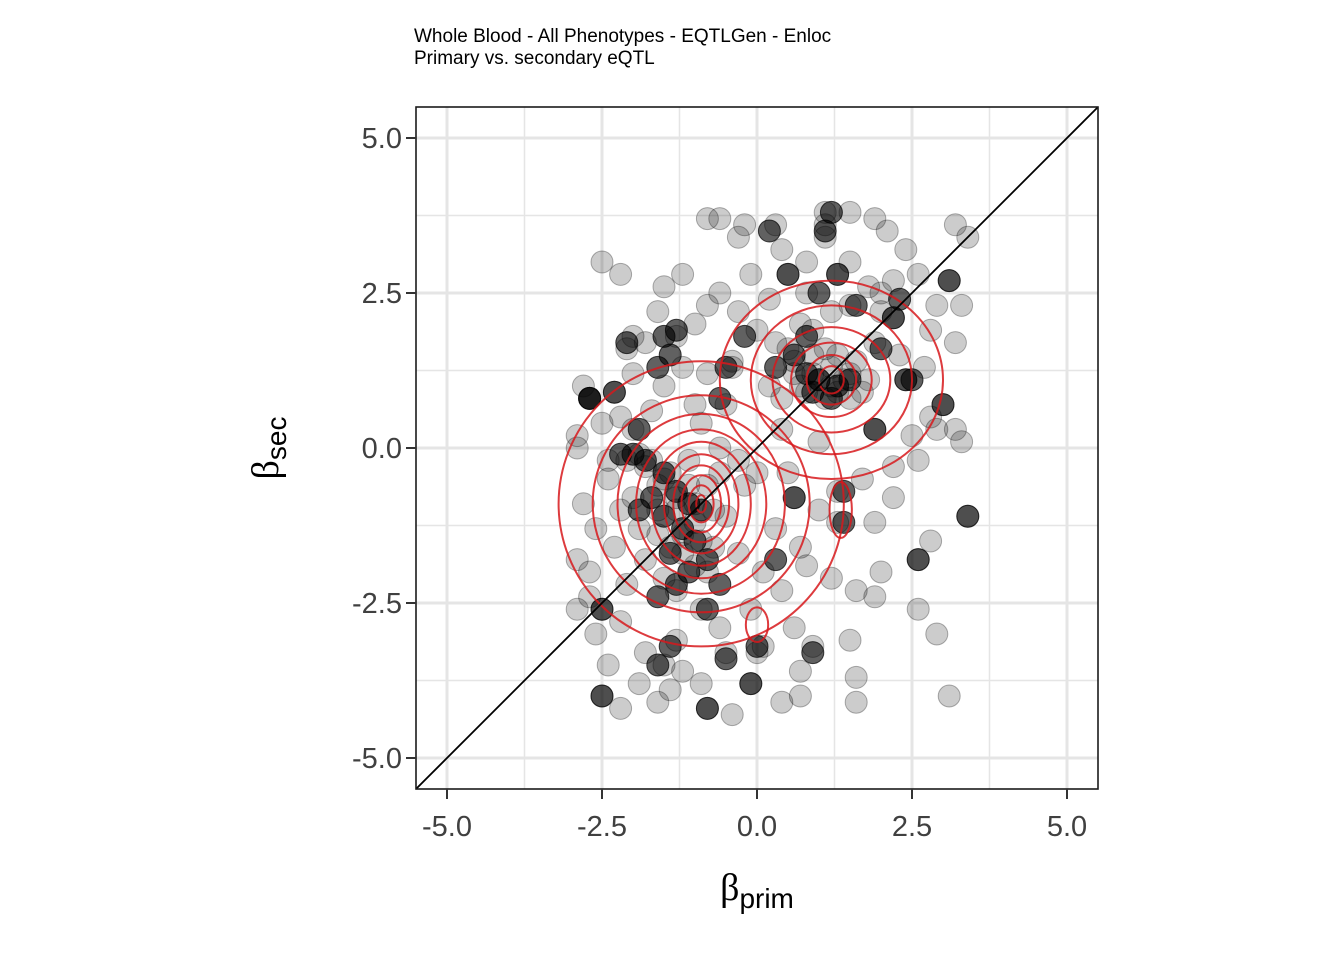 This screenshot has height=960, width=1344. Describe the element at coordinates (382, 294) in the screenshot. I see `y-tick-label: 2.5` at that location.